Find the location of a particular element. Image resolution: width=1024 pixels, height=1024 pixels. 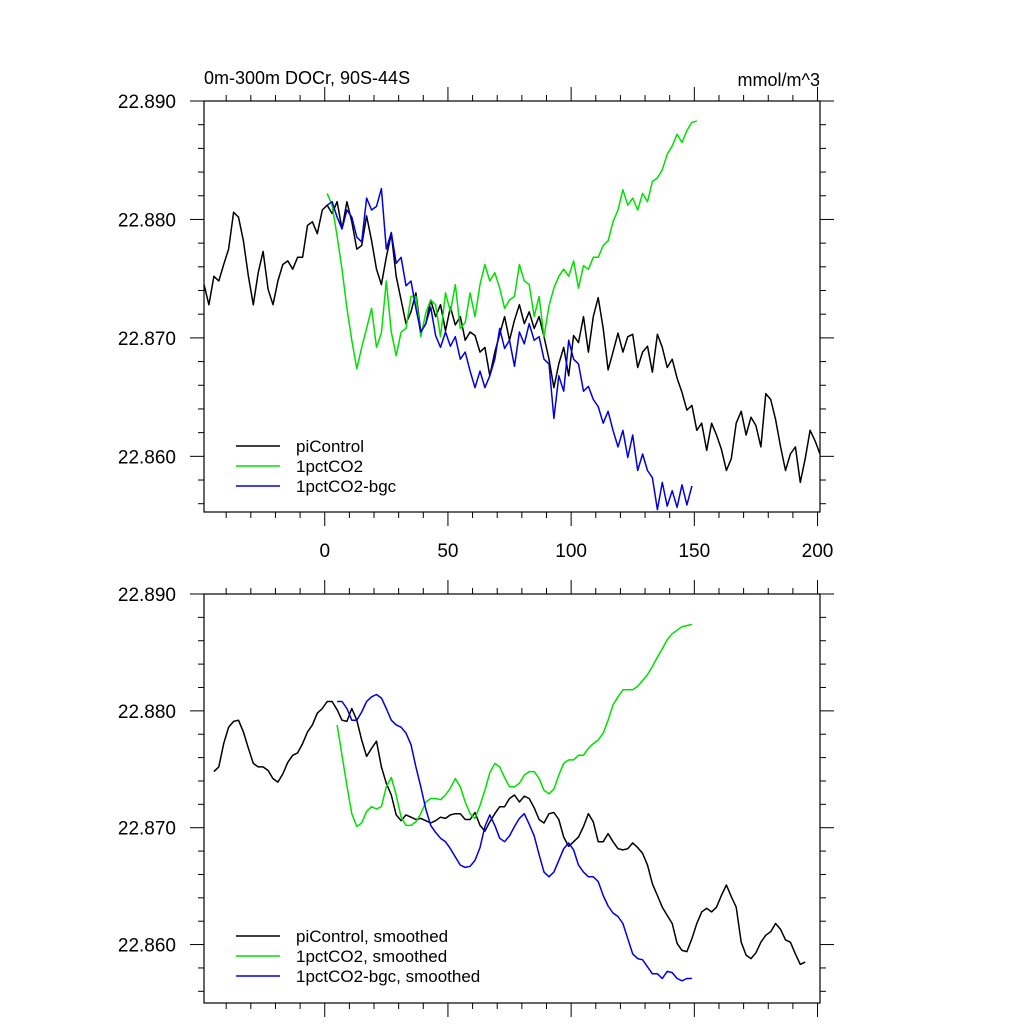

x-tick-label: 200 is located at coordinates (818, 551).